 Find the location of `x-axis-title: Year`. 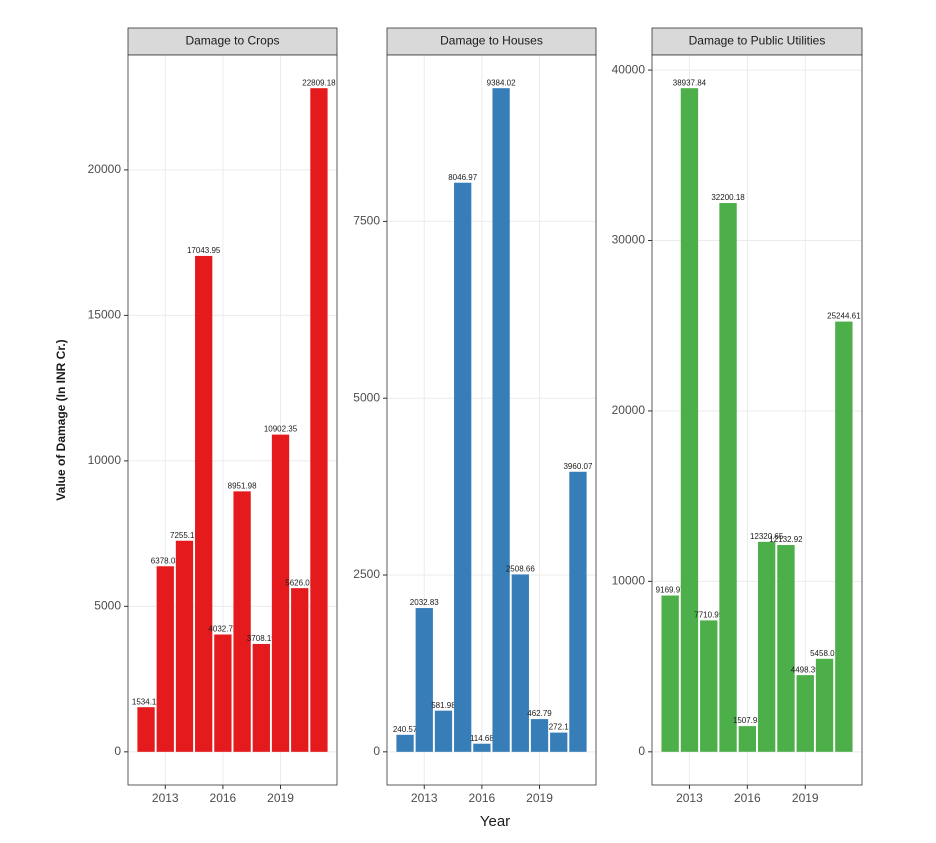

x-axis-title: Year is located at coordinates (495, 821).